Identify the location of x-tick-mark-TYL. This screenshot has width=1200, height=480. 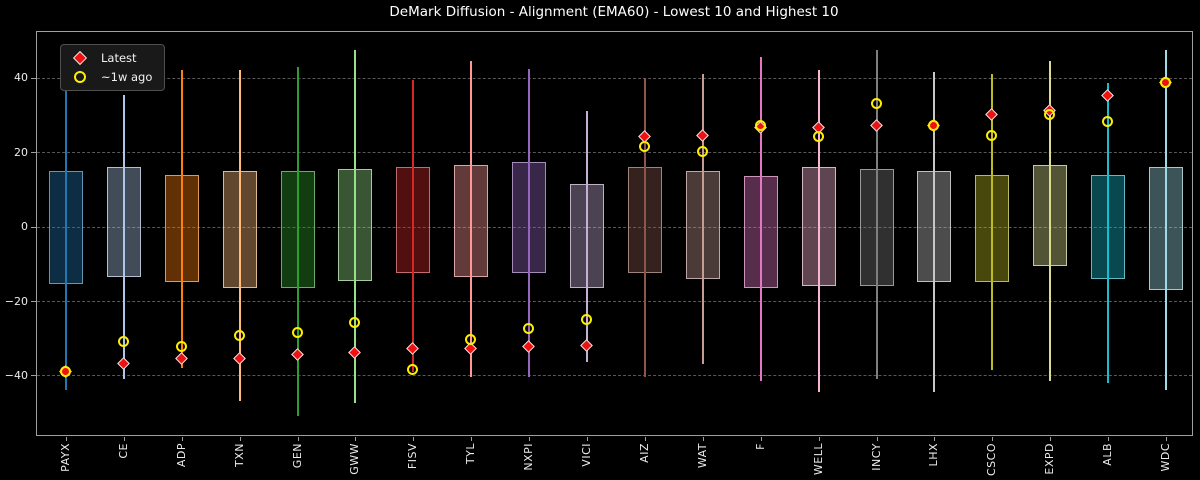
(472, 439).